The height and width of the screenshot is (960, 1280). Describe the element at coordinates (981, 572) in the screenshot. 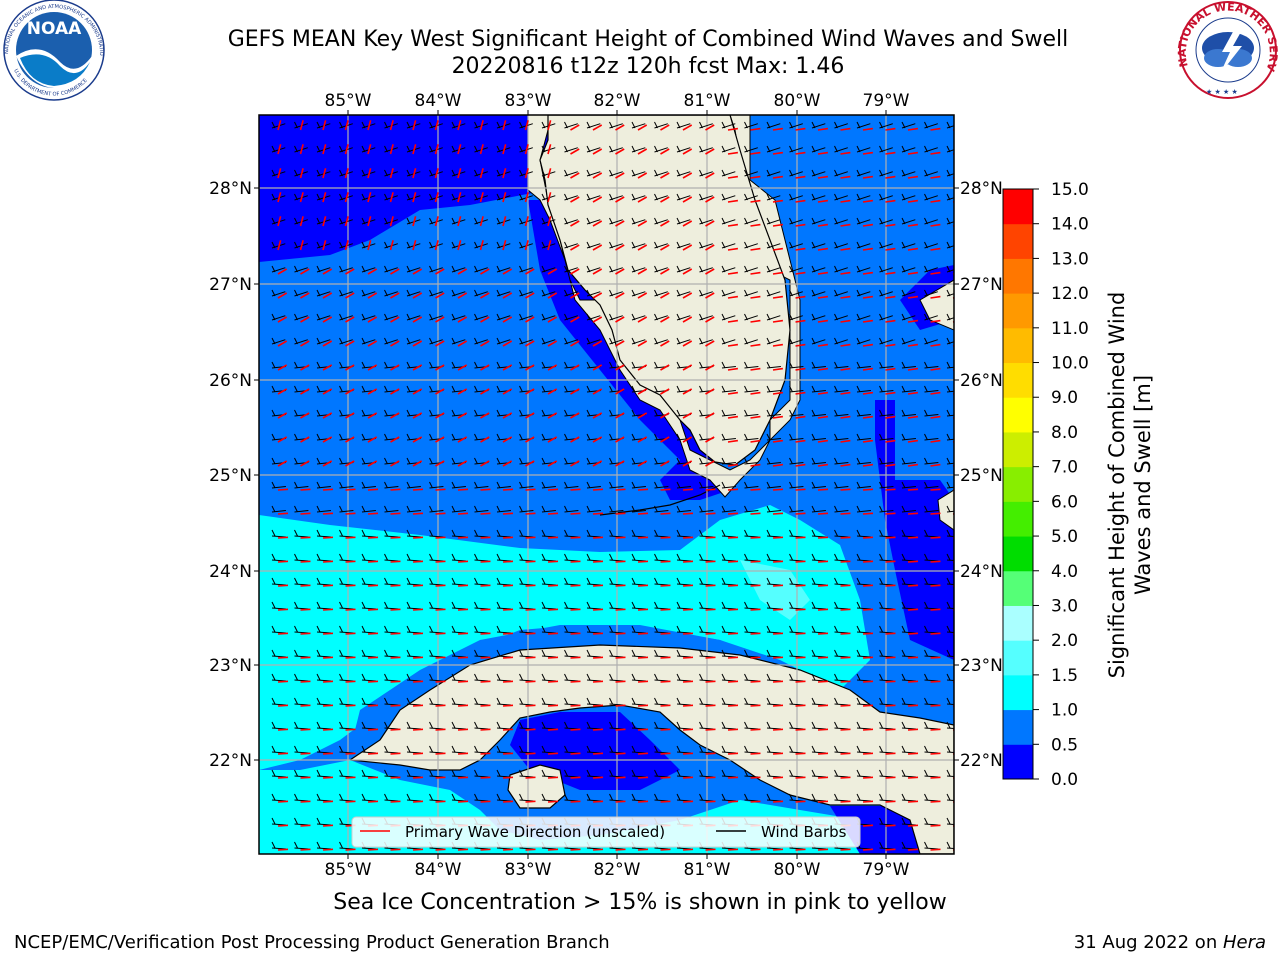

I see `lat-label-right: 24°N` at that location.